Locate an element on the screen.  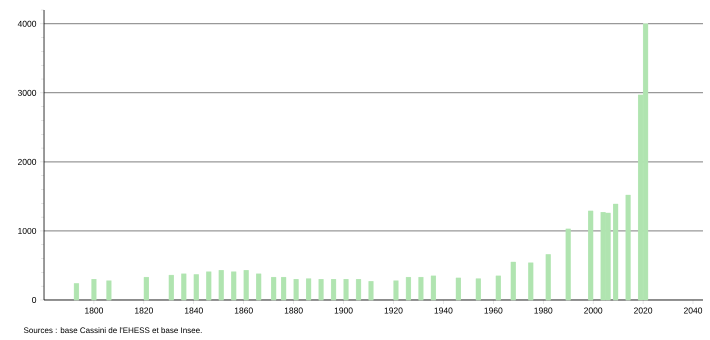
x-tick-label: 1980 is located at coordinates (543, 311).